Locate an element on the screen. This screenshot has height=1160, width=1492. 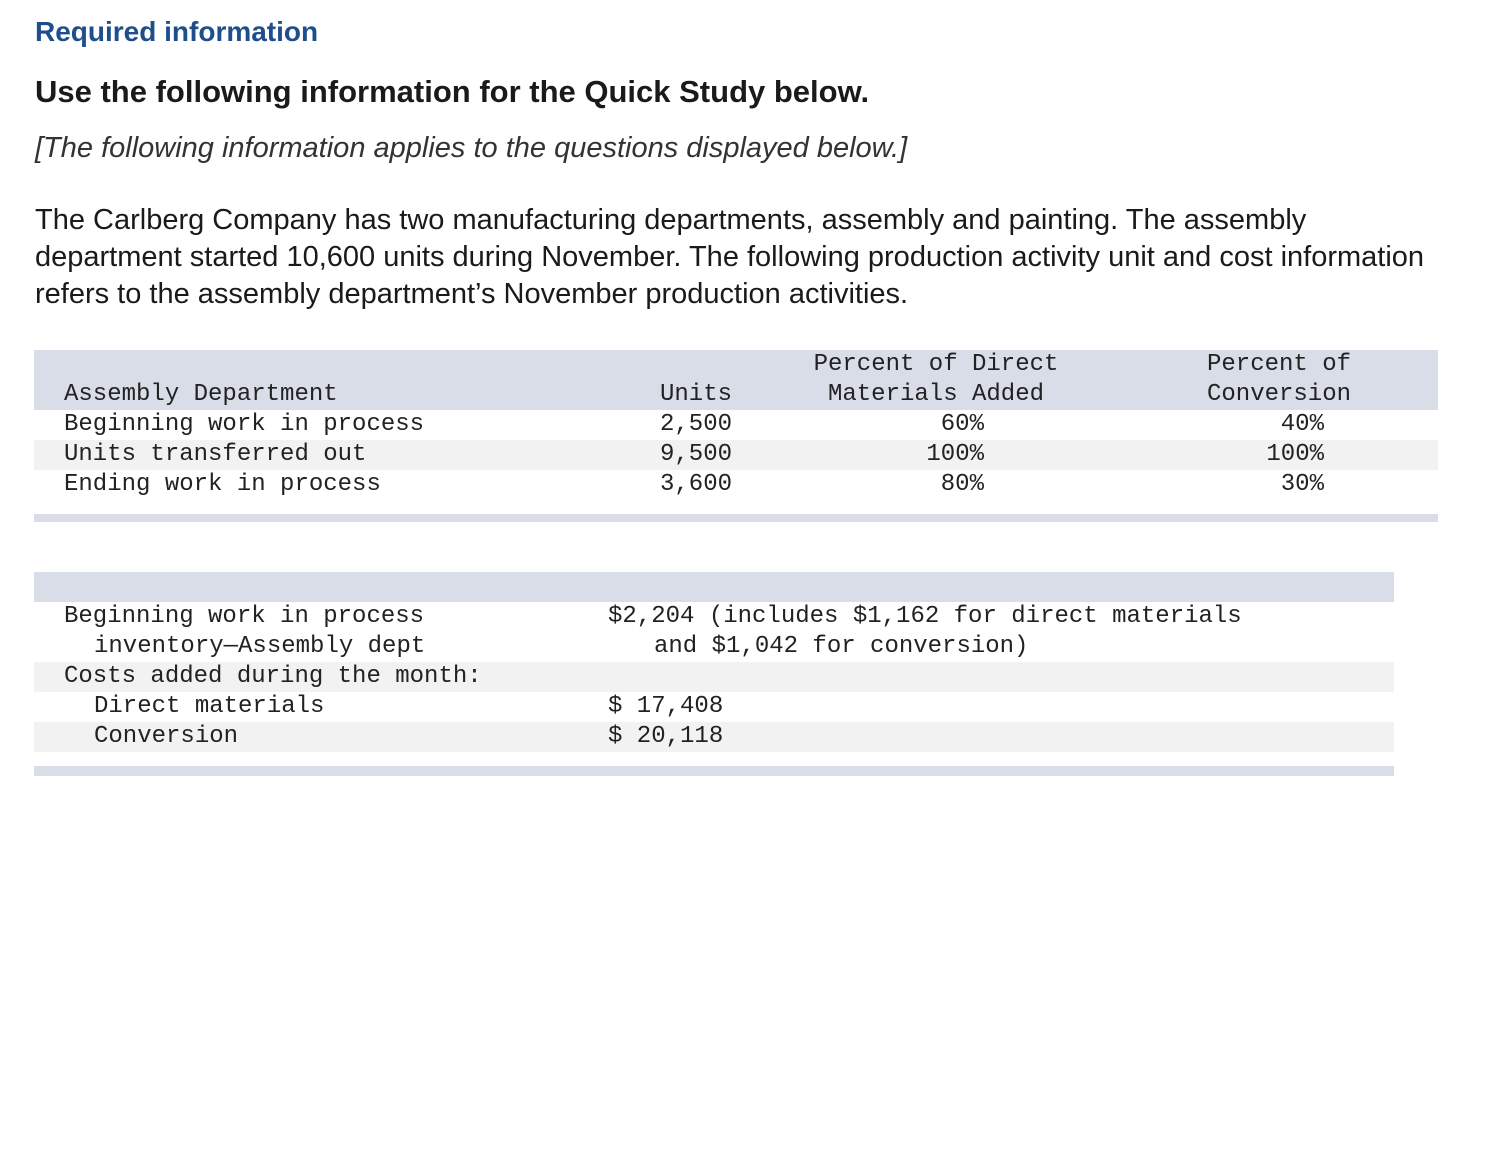
header-units: Units is located at coordinates (695, 394).